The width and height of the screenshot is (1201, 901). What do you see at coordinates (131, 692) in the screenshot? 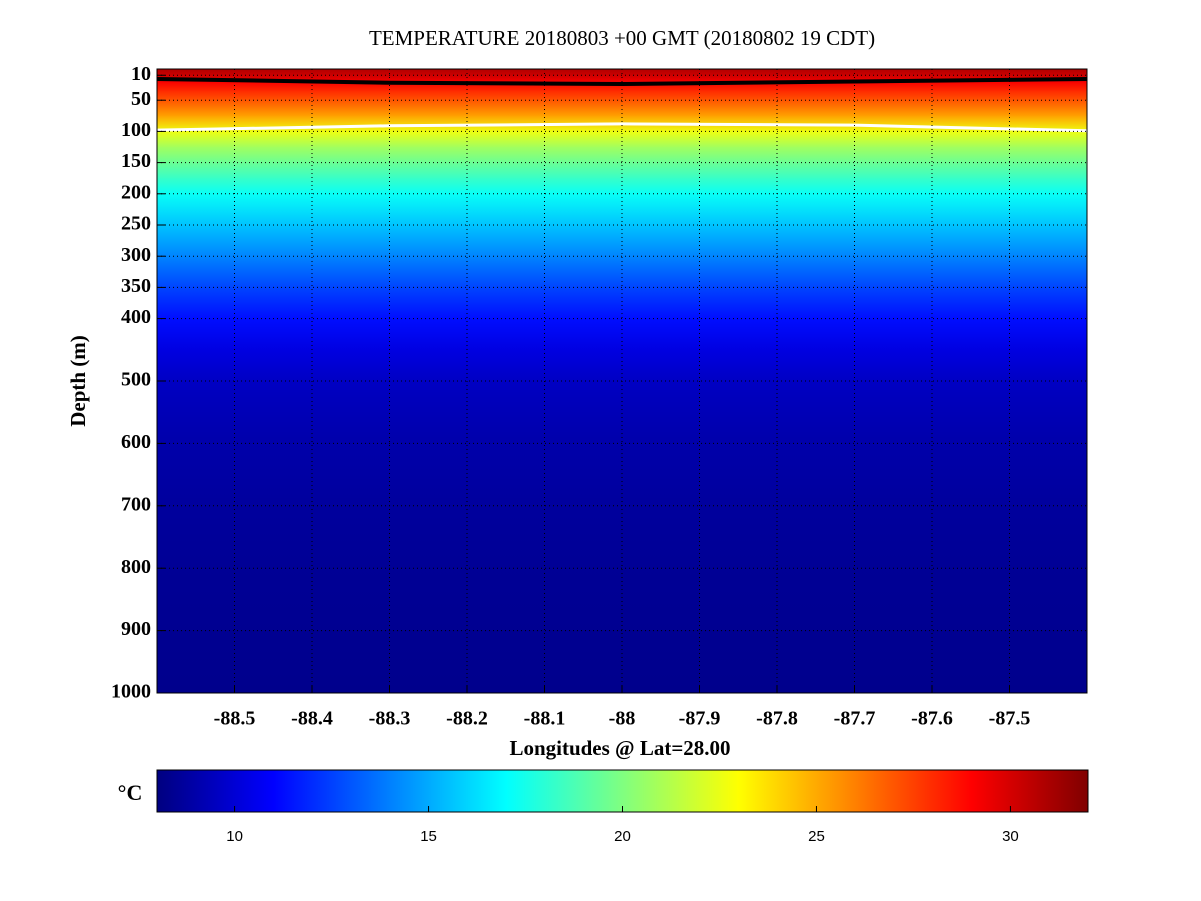
I see `y-tick-label: 1000` at bounding box center [131, 692].